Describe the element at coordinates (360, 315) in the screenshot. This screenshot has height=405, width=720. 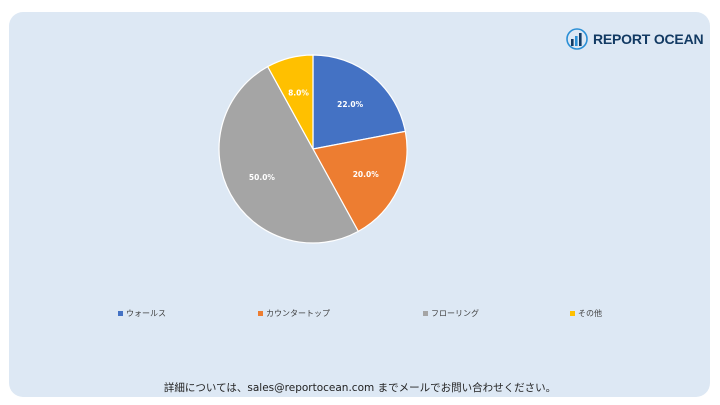
I see `chart-legend: ウォールス カウンタートップ フローリング その他` at that location.